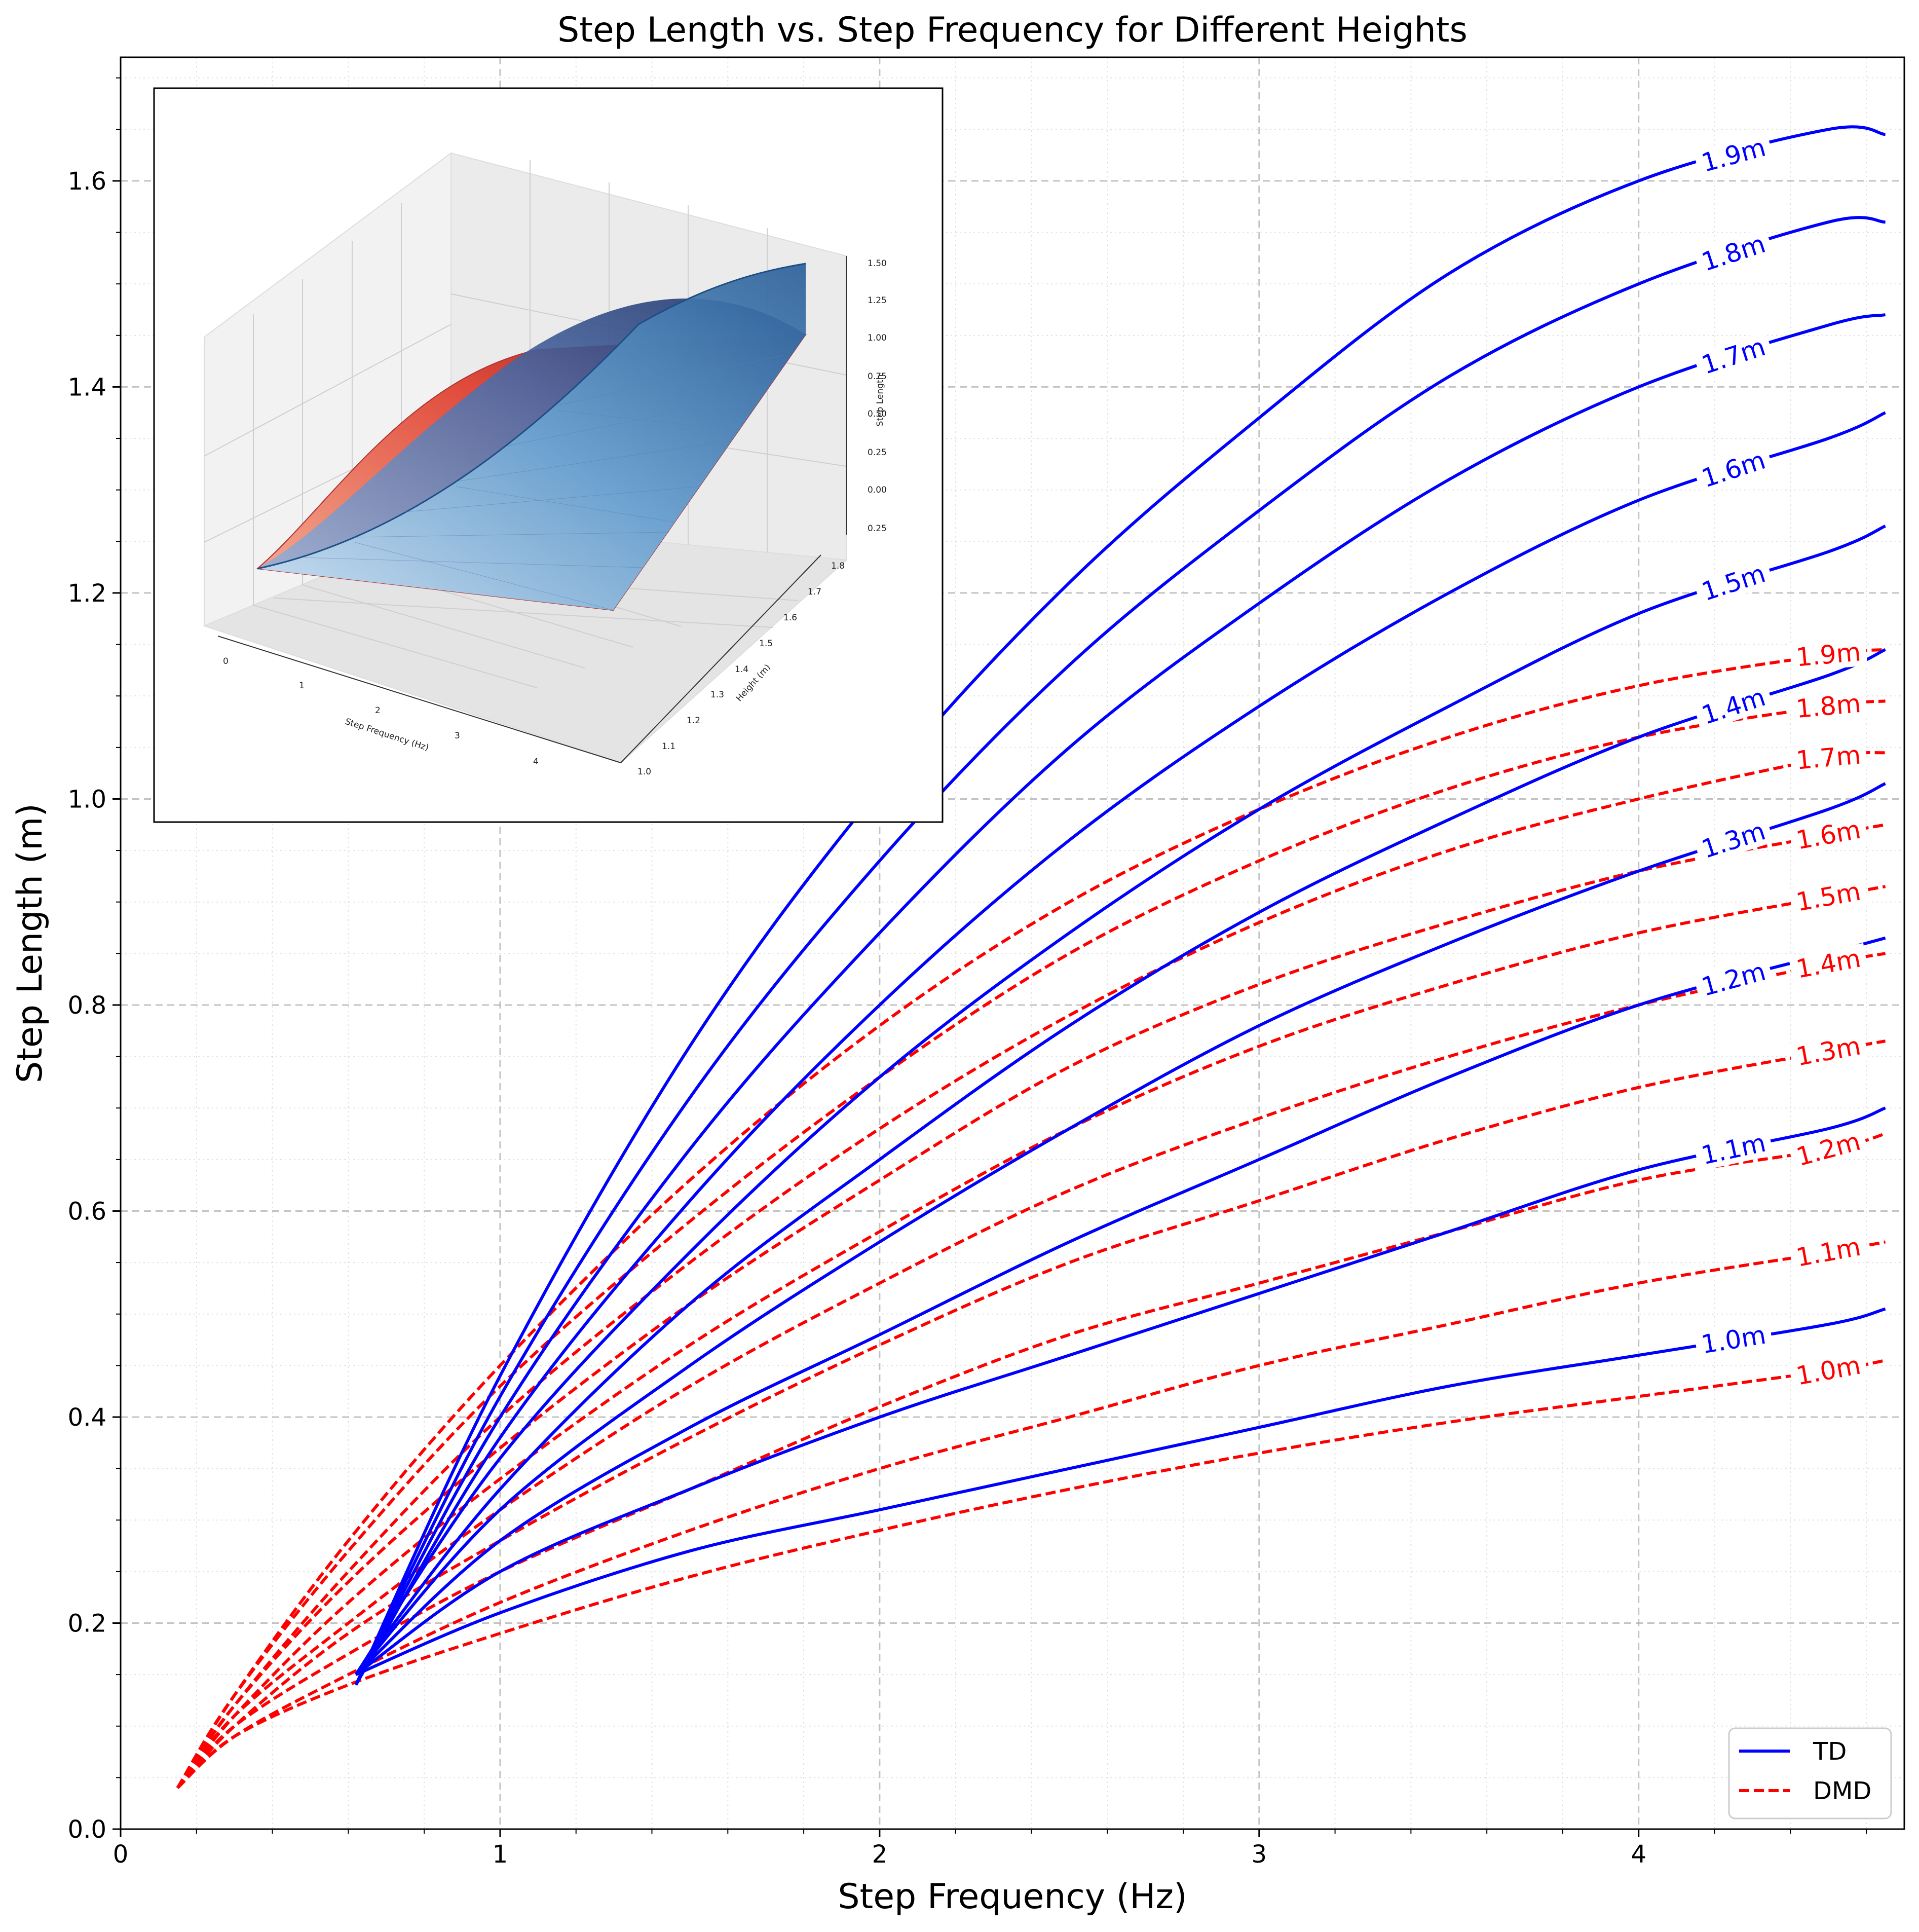 This screenshot has width=1919, height=1932. I want to click on x-tick-label: 3, so click(1260, 1854).